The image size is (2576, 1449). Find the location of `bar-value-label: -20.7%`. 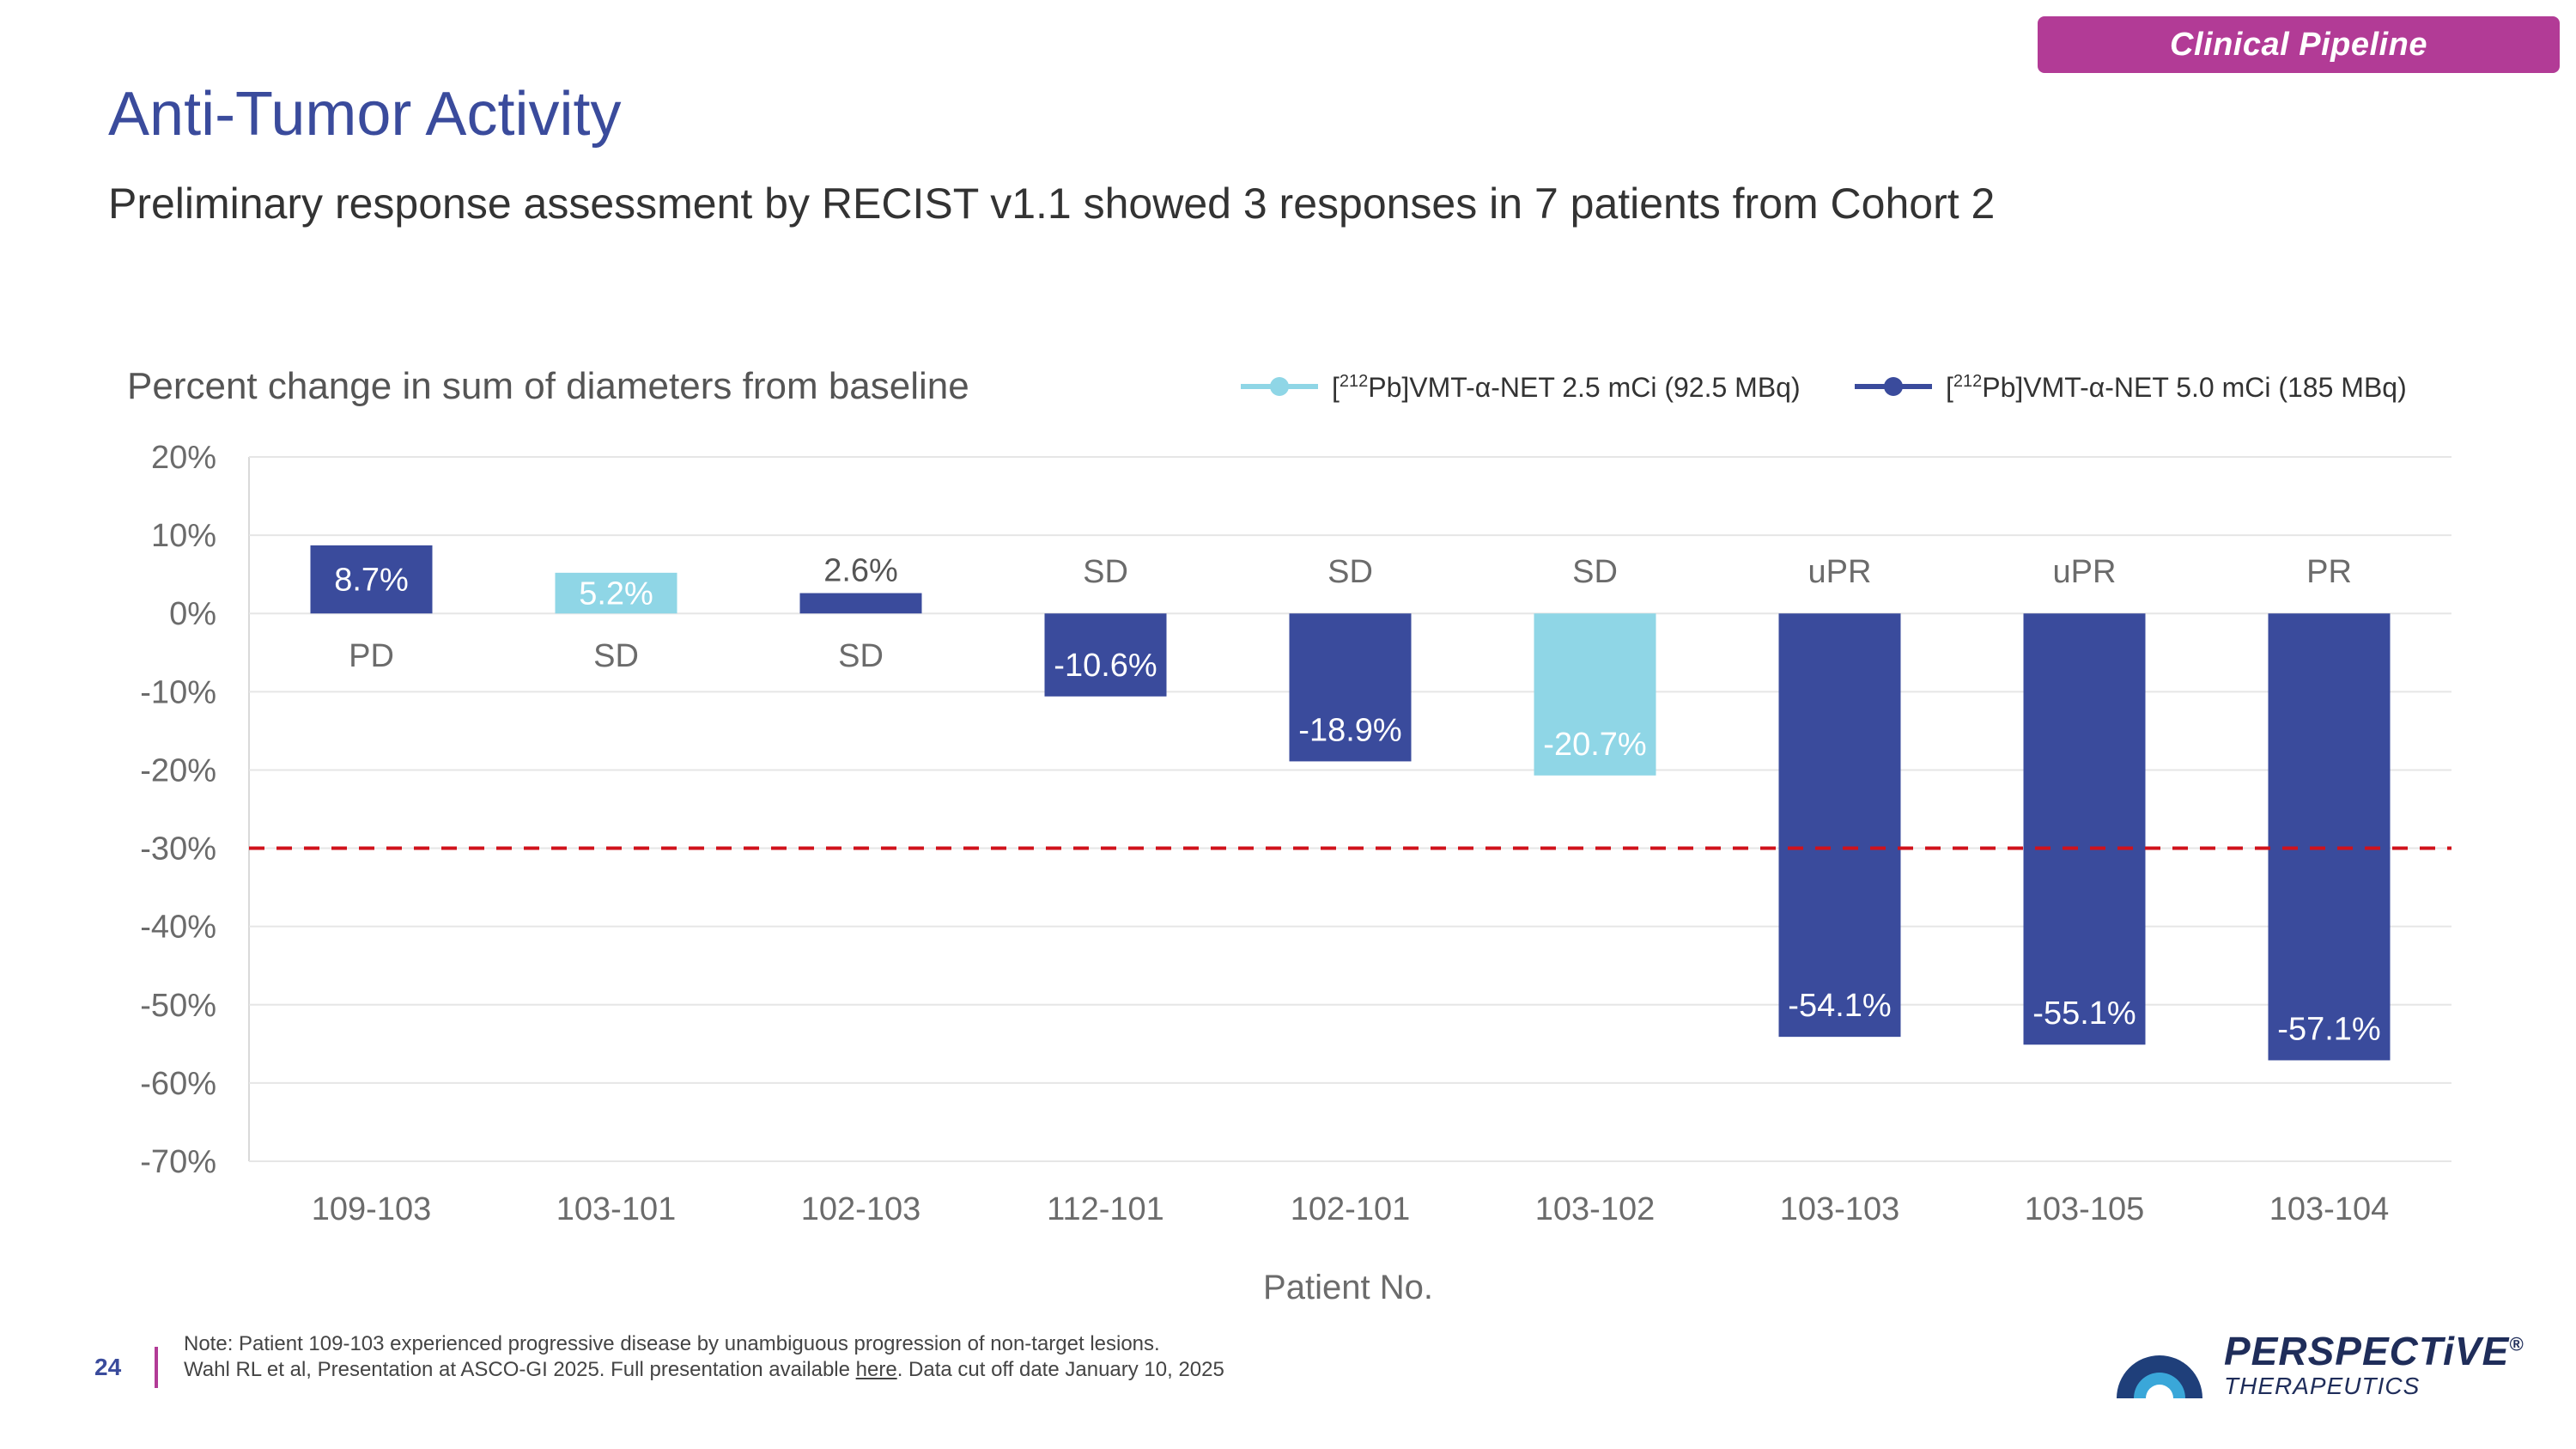

bar-value-label: -20.7% is located at coordinates (1594, 745).